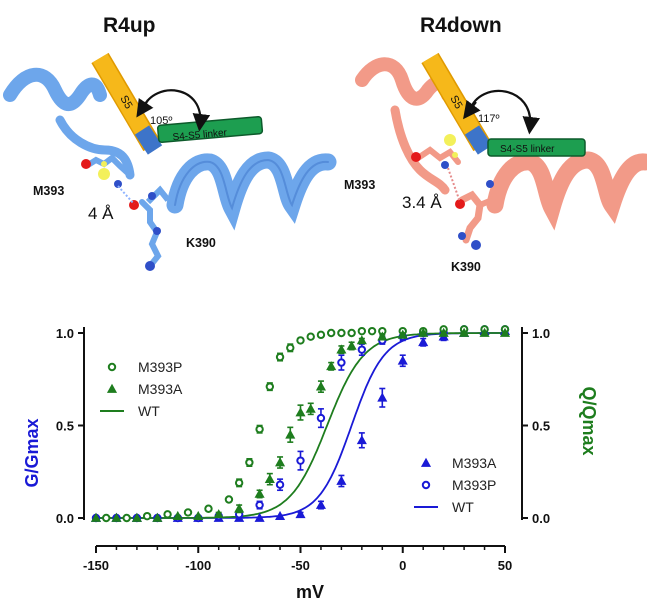 This screenshot has height=613, width=647. I want to click on right-s5-label: S5, so click(455, 103).